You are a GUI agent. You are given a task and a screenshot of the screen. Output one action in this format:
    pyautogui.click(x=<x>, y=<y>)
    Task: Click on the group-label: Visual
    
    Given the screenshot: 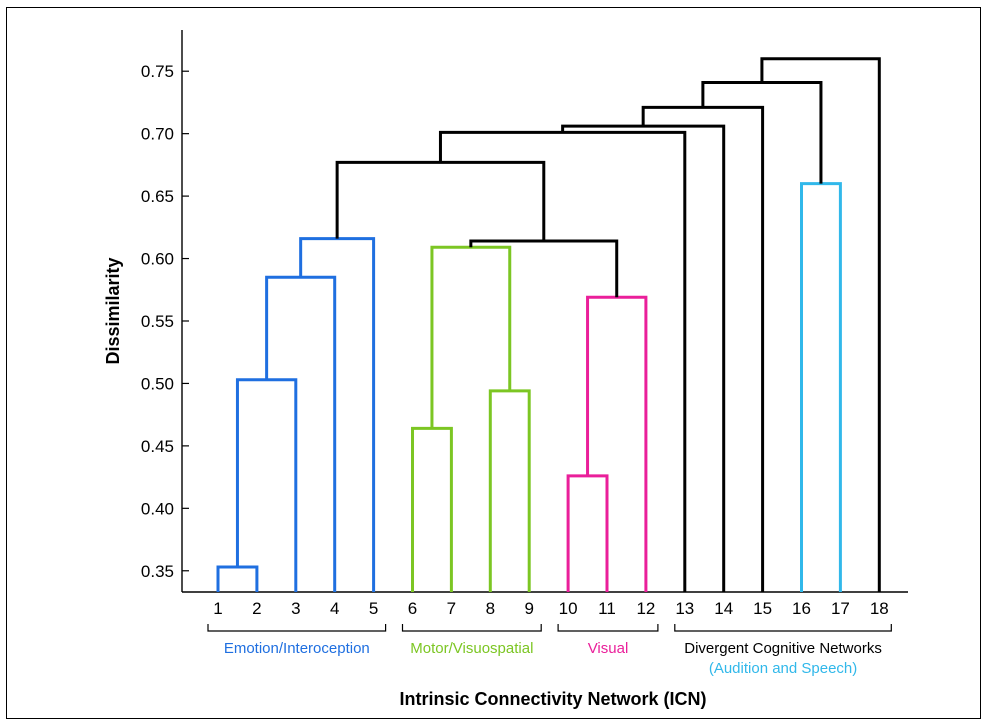 What is the action you would take?
    pyautogui.click(x=608, y=648)
    